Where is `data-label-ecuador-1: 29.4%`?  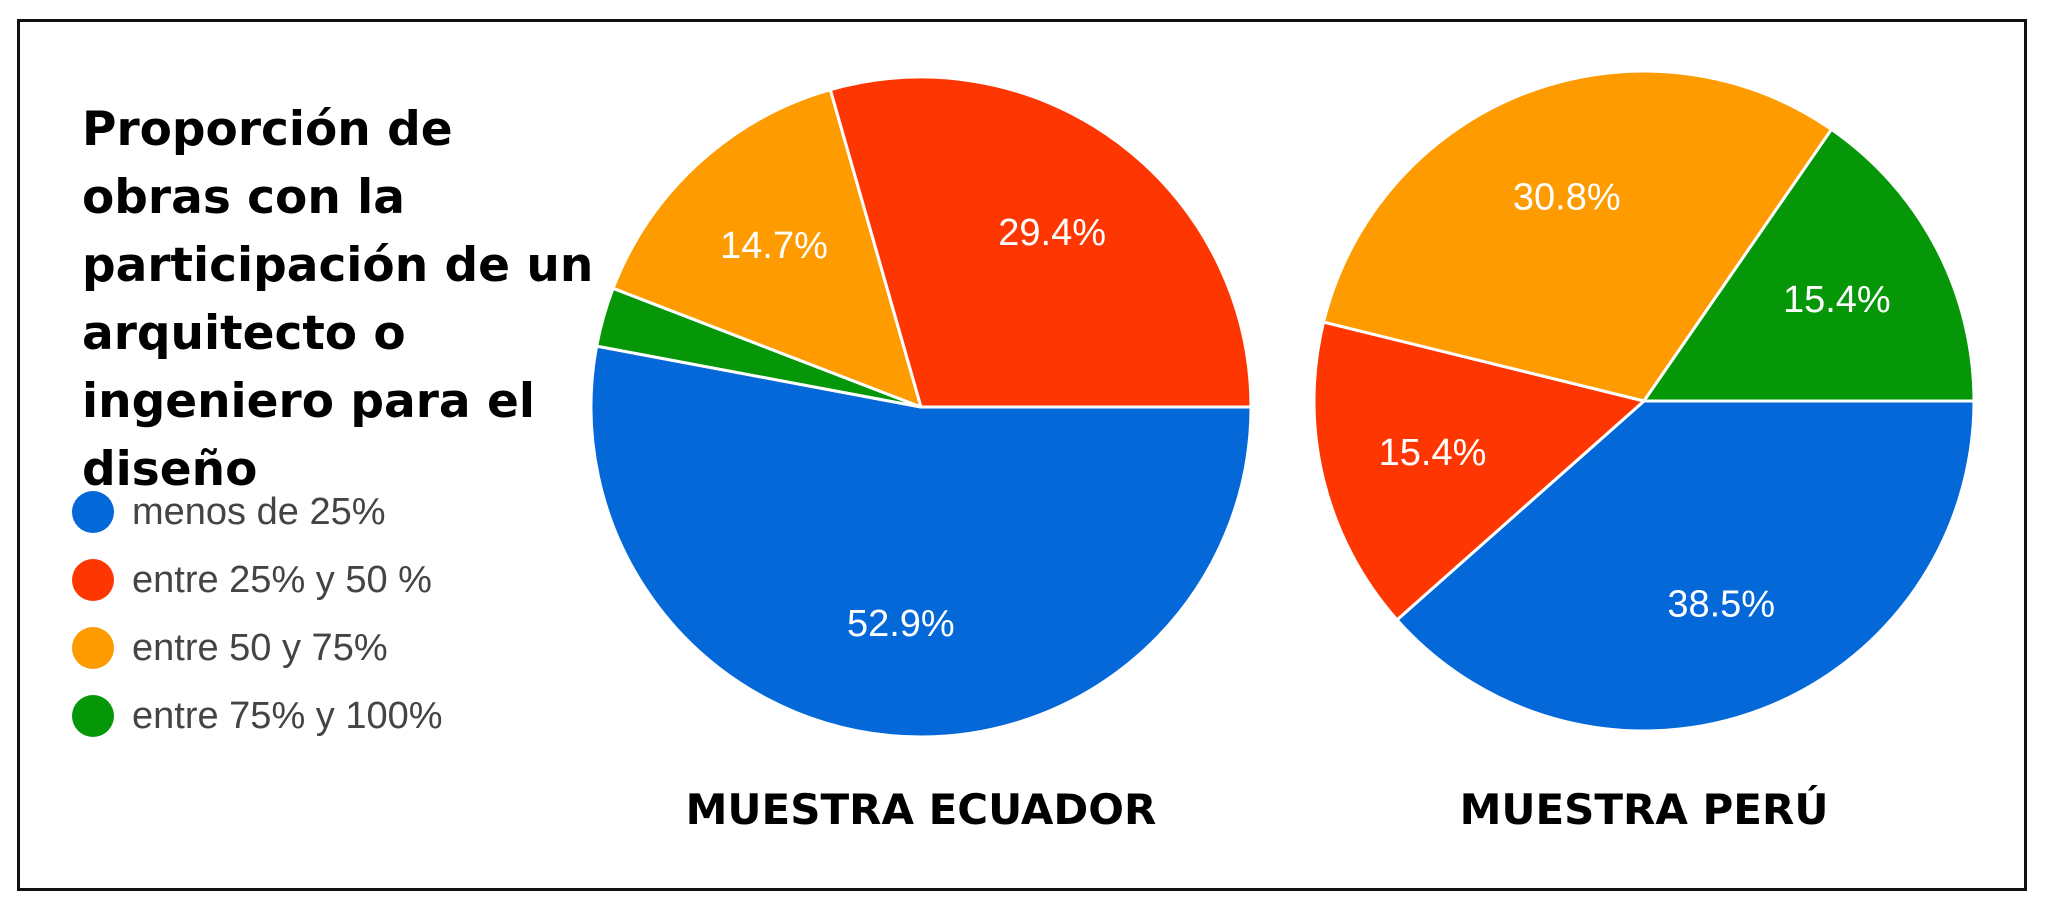 data-label-ecuador-1: 29.4% is located at coordinates (1052, 233).